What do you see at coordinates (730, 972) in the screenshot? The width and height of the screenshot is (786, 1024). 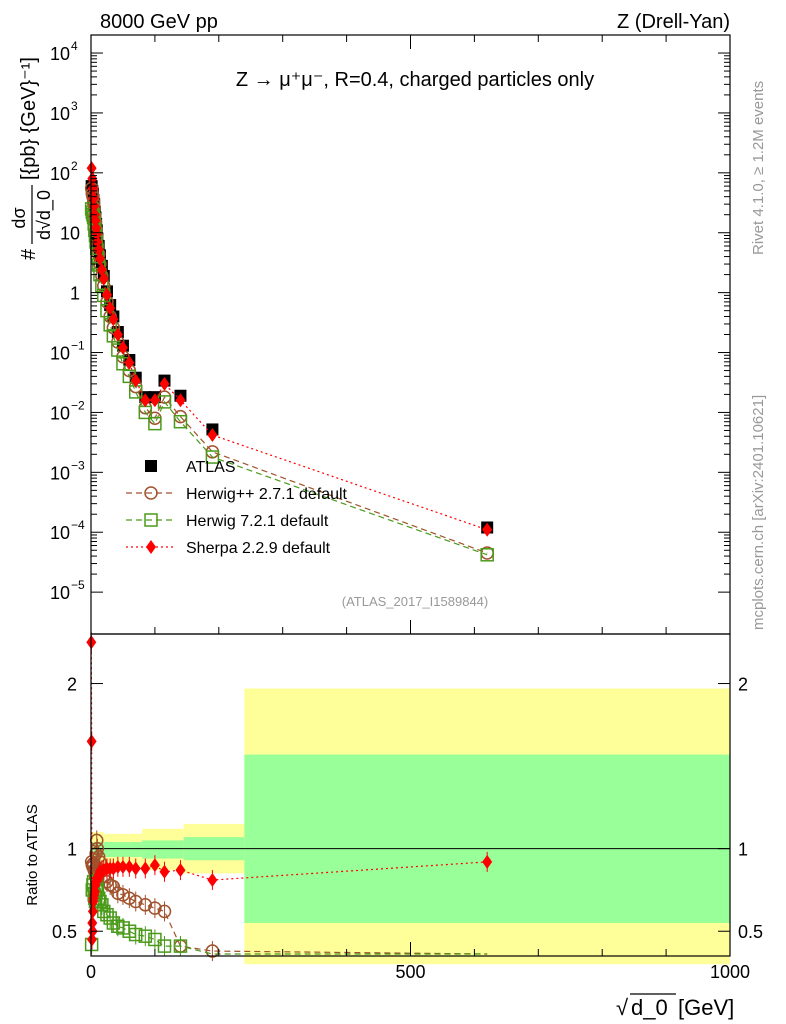 I see `xtick-label-2: 1000` at bounding box center [730, 972].